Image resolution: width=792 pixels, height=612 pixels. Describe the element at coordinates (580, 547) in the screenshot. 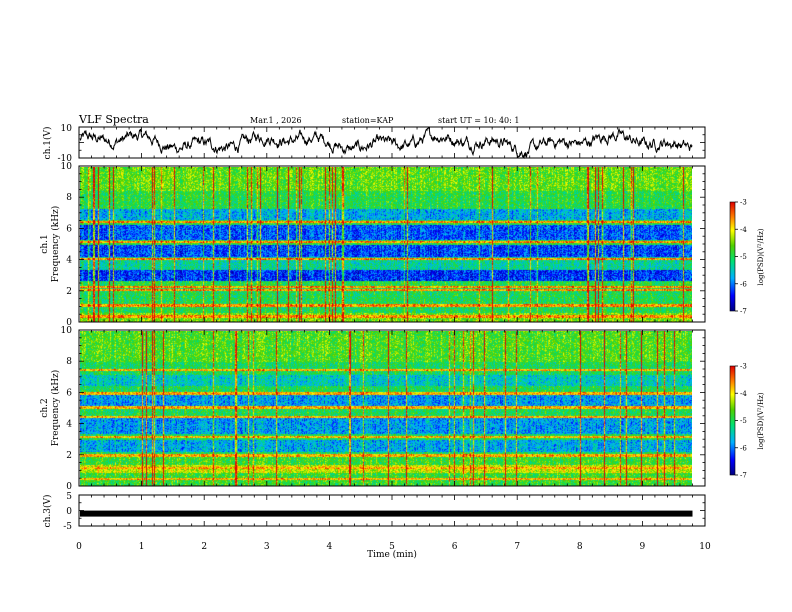

I see `time-ticklabel: 8` at that location.